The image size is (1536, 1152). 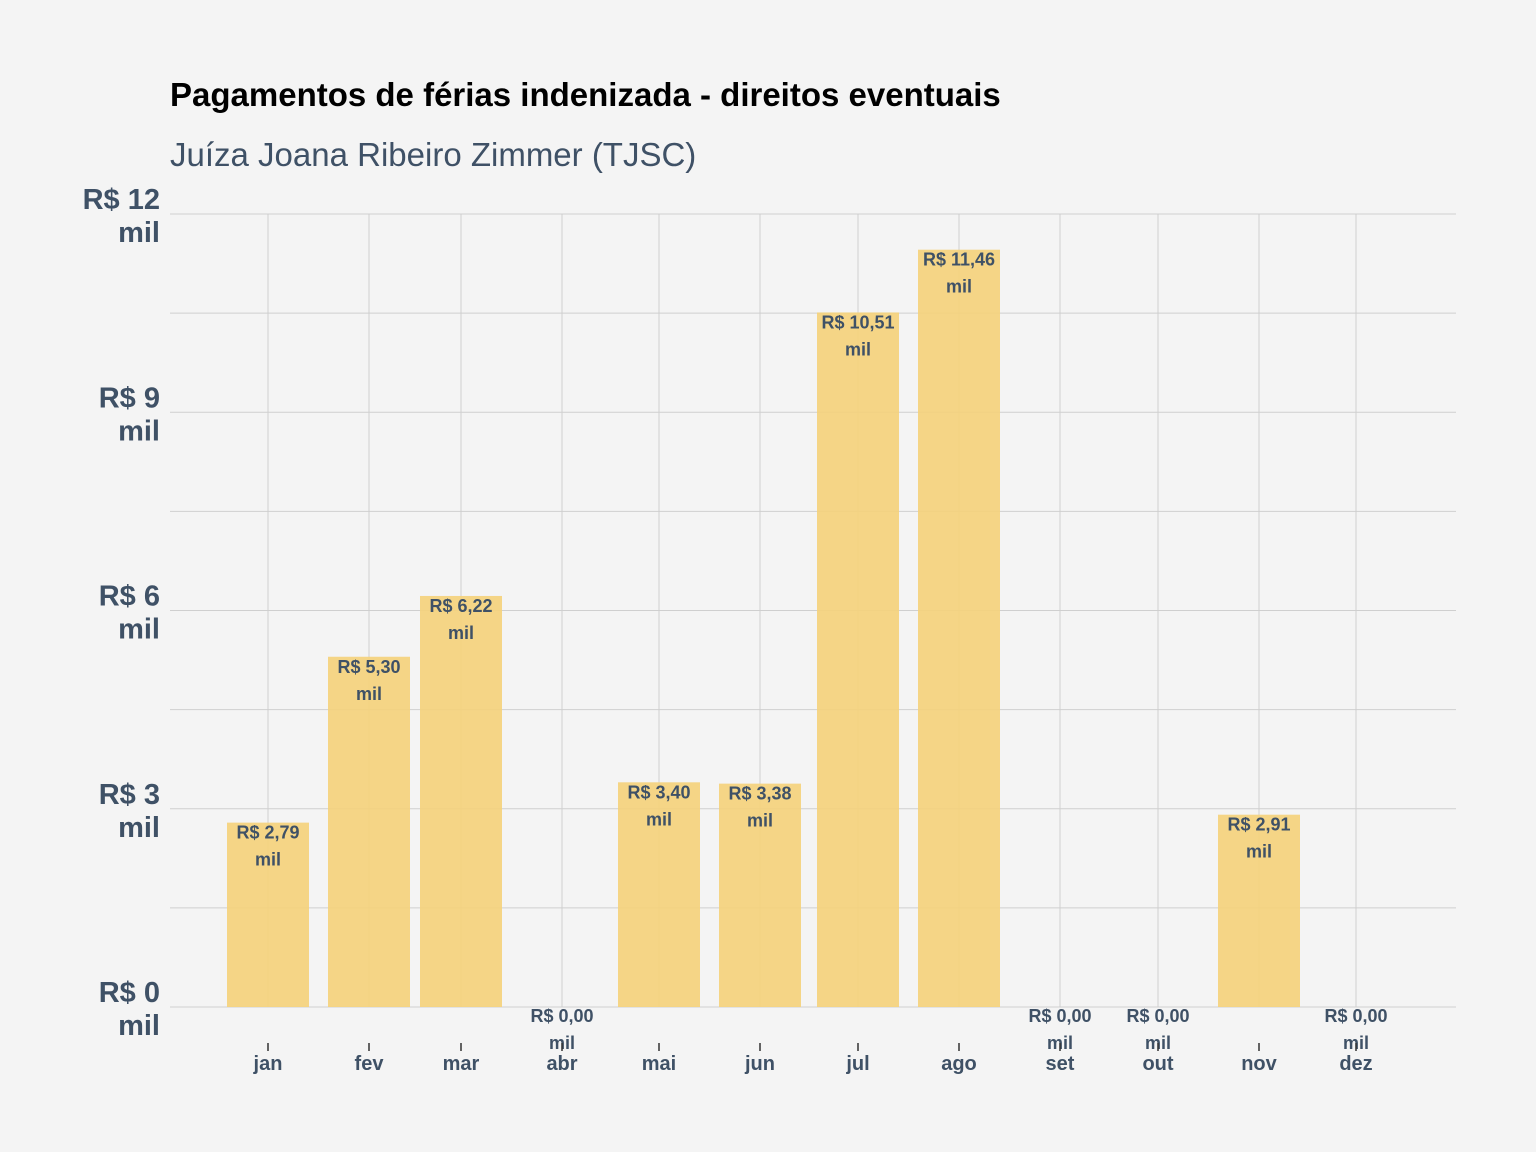 What do you see at coordinates (759, 1064) in the screenshot?
I see `x-tick-label-jun: jun` at bounding box center [759, 1064].